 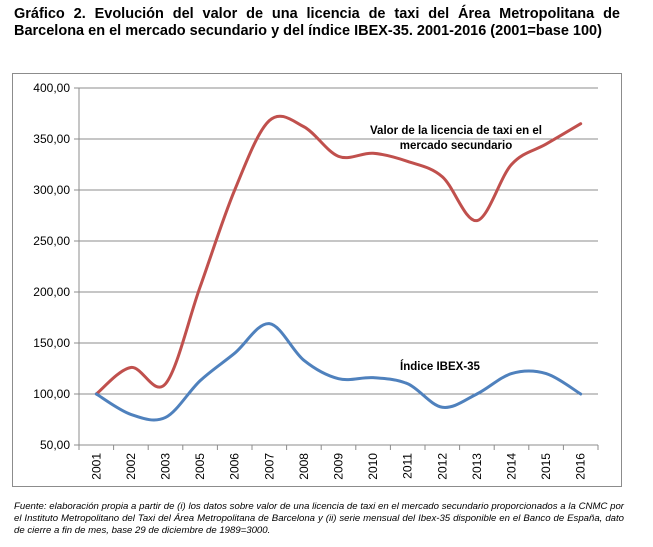 What do you see at coordinates (373, 466) in the screenshot?
I see `x-tick-label: 2010` at bounding box center [373, 466].